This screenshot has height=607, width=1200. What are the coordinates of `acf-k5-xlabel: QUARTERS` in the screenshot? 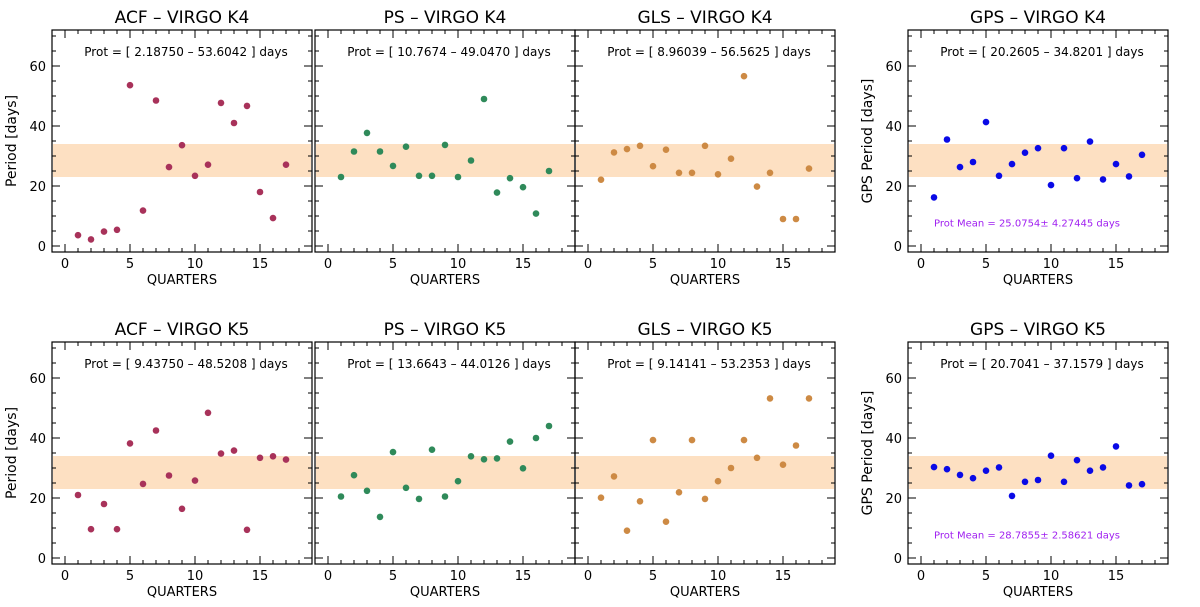 It's located at (182, 592).